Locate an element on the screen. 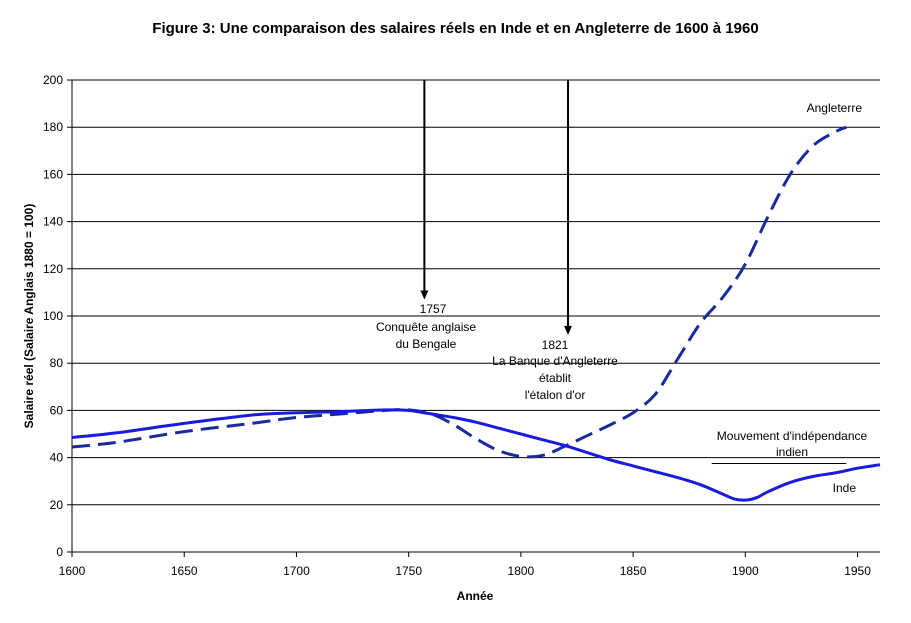 This screenshot has width=911, height=623. y-tick-label-100: 100 is located at coordinates (53, 316).